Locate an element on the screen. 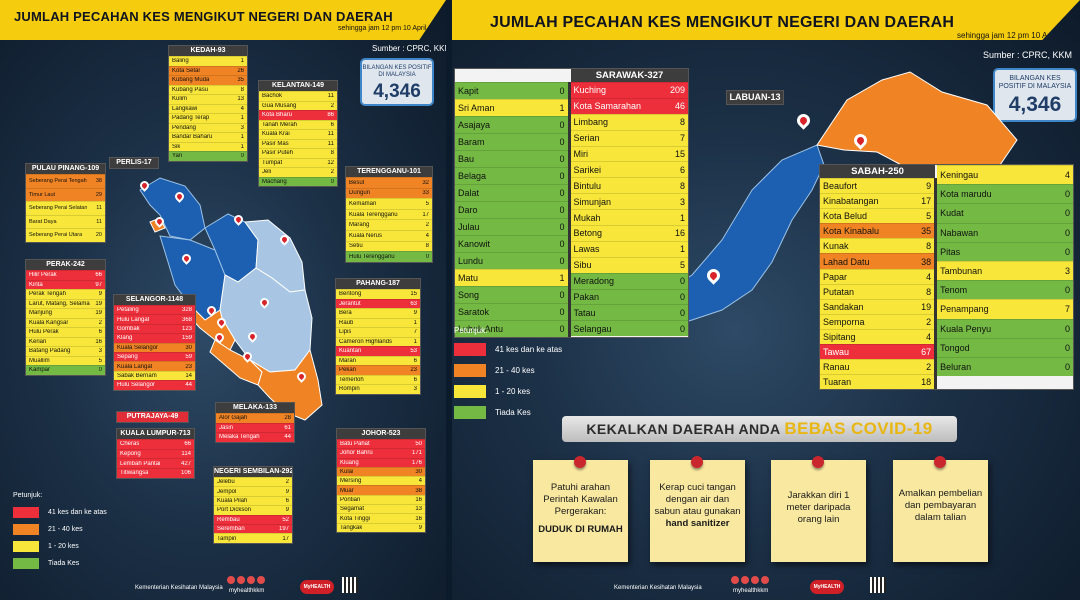  legend-item: 1 - 20 kes is located at coordinates (63, 546).